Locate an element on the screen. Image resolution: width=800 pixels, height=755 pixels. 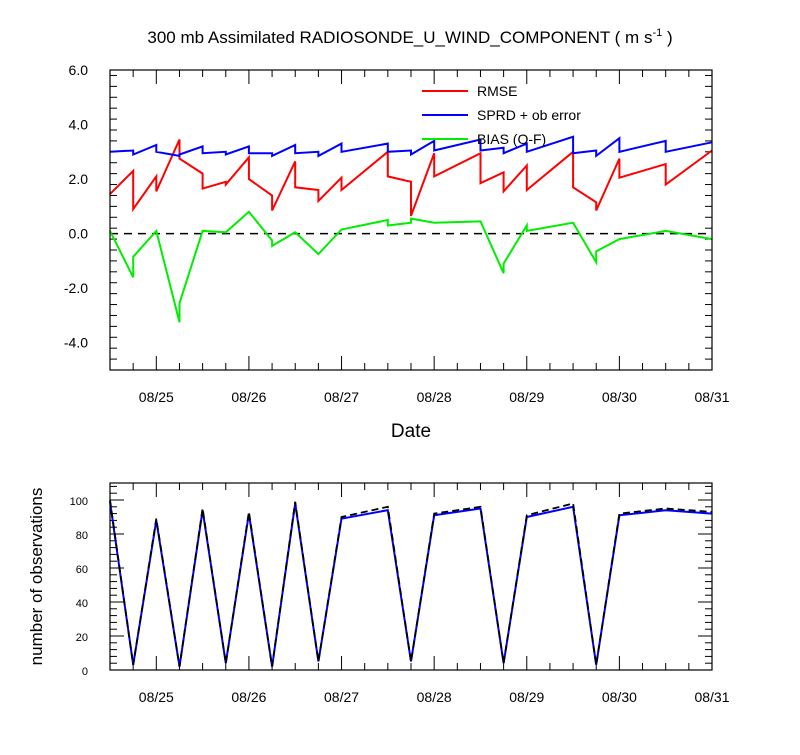
legend: RMSE SPRD + ob error BIAS (O-F) is located at coordinates (501, 115).